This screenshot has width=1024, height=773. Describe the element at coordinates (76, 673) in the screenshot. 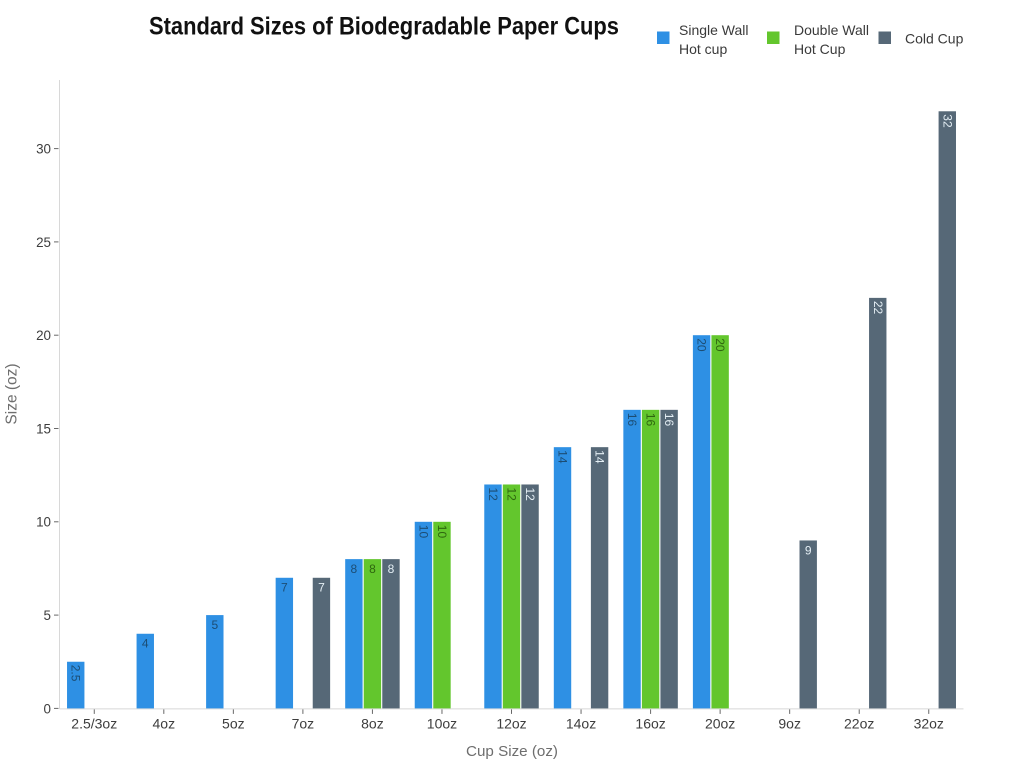

I see `svg-text: 2.5` at that location.